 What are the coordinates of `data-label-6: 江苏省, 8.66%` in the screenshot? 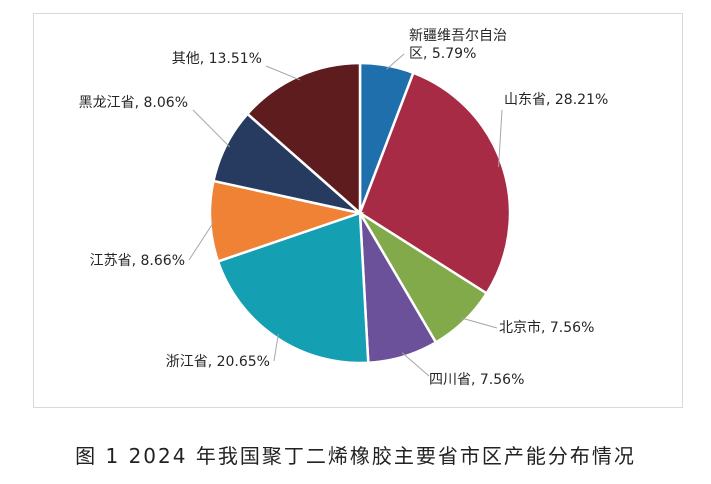 It's located at (137, 261).